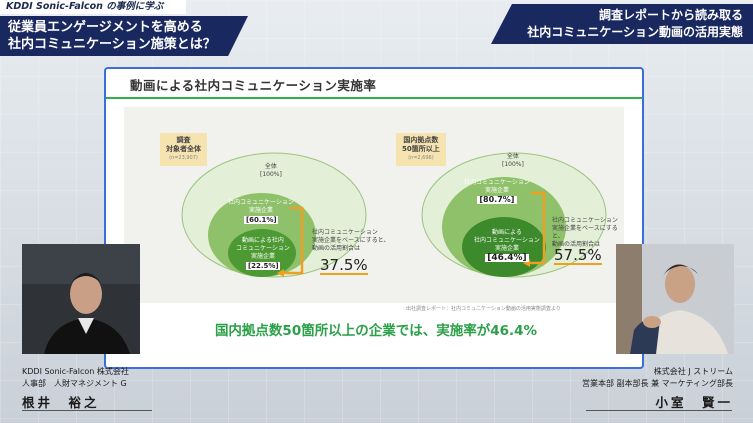 Image resolution: width=753 pixels, height=423 pixels. What do you see at coordinates (112, 44) in the screenshot?
I see `header-title-line2: 社内コミュニケーション施策とは？` at bounding box center [112, 44].